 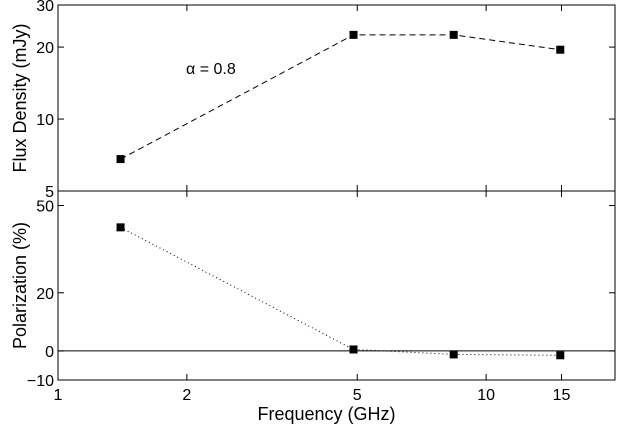 What do you see at coordinates (312, 395) in the screenshot?
I see `x-tick-labels: 1 2 5 10 15` at bounding box center [312, 395].